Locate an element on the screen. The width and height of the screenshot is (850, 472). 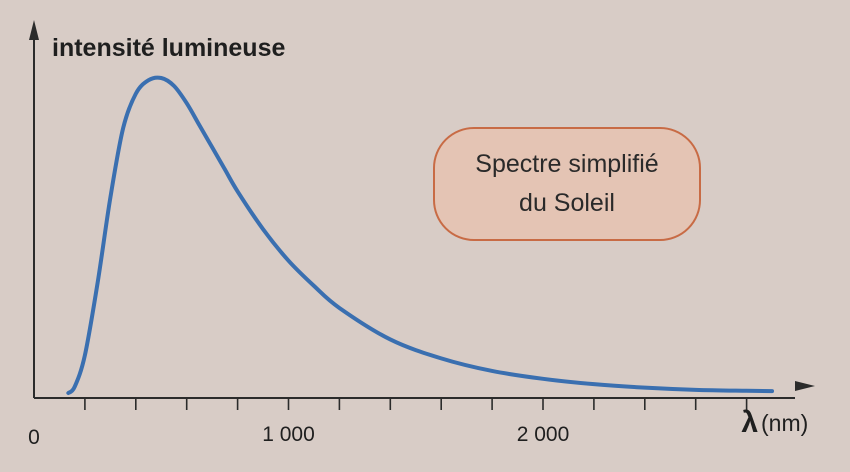
annotation-line-1: Spectre simplifié is located at coordinates (566, 164).